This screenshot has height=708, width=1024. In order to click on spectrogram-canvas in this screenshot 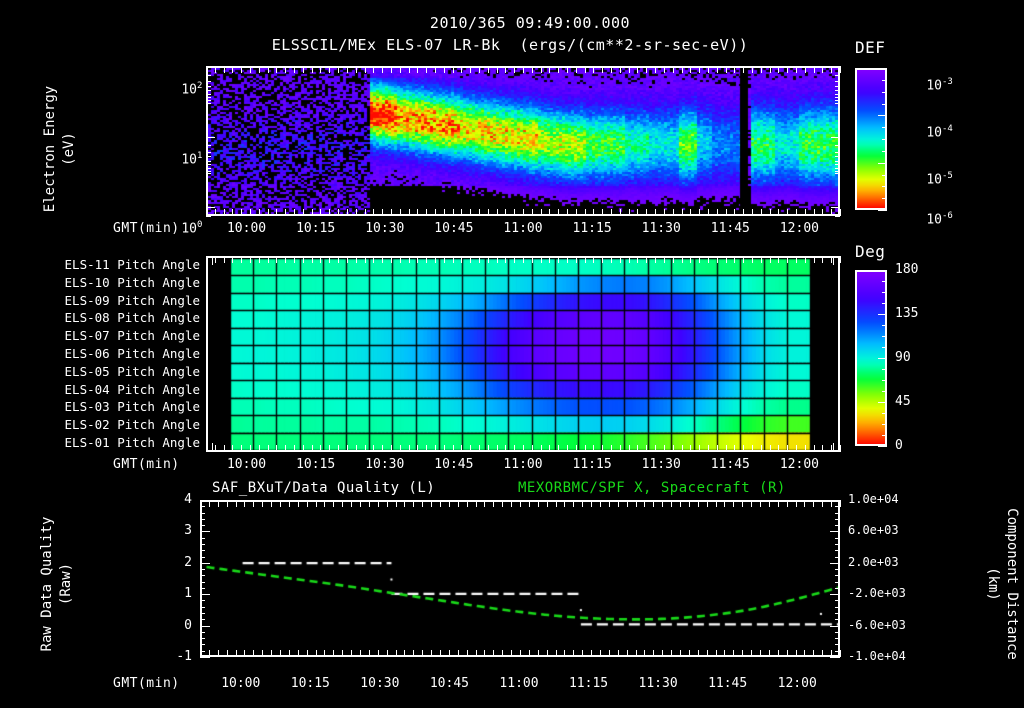, I will do `click(523, 141)`.